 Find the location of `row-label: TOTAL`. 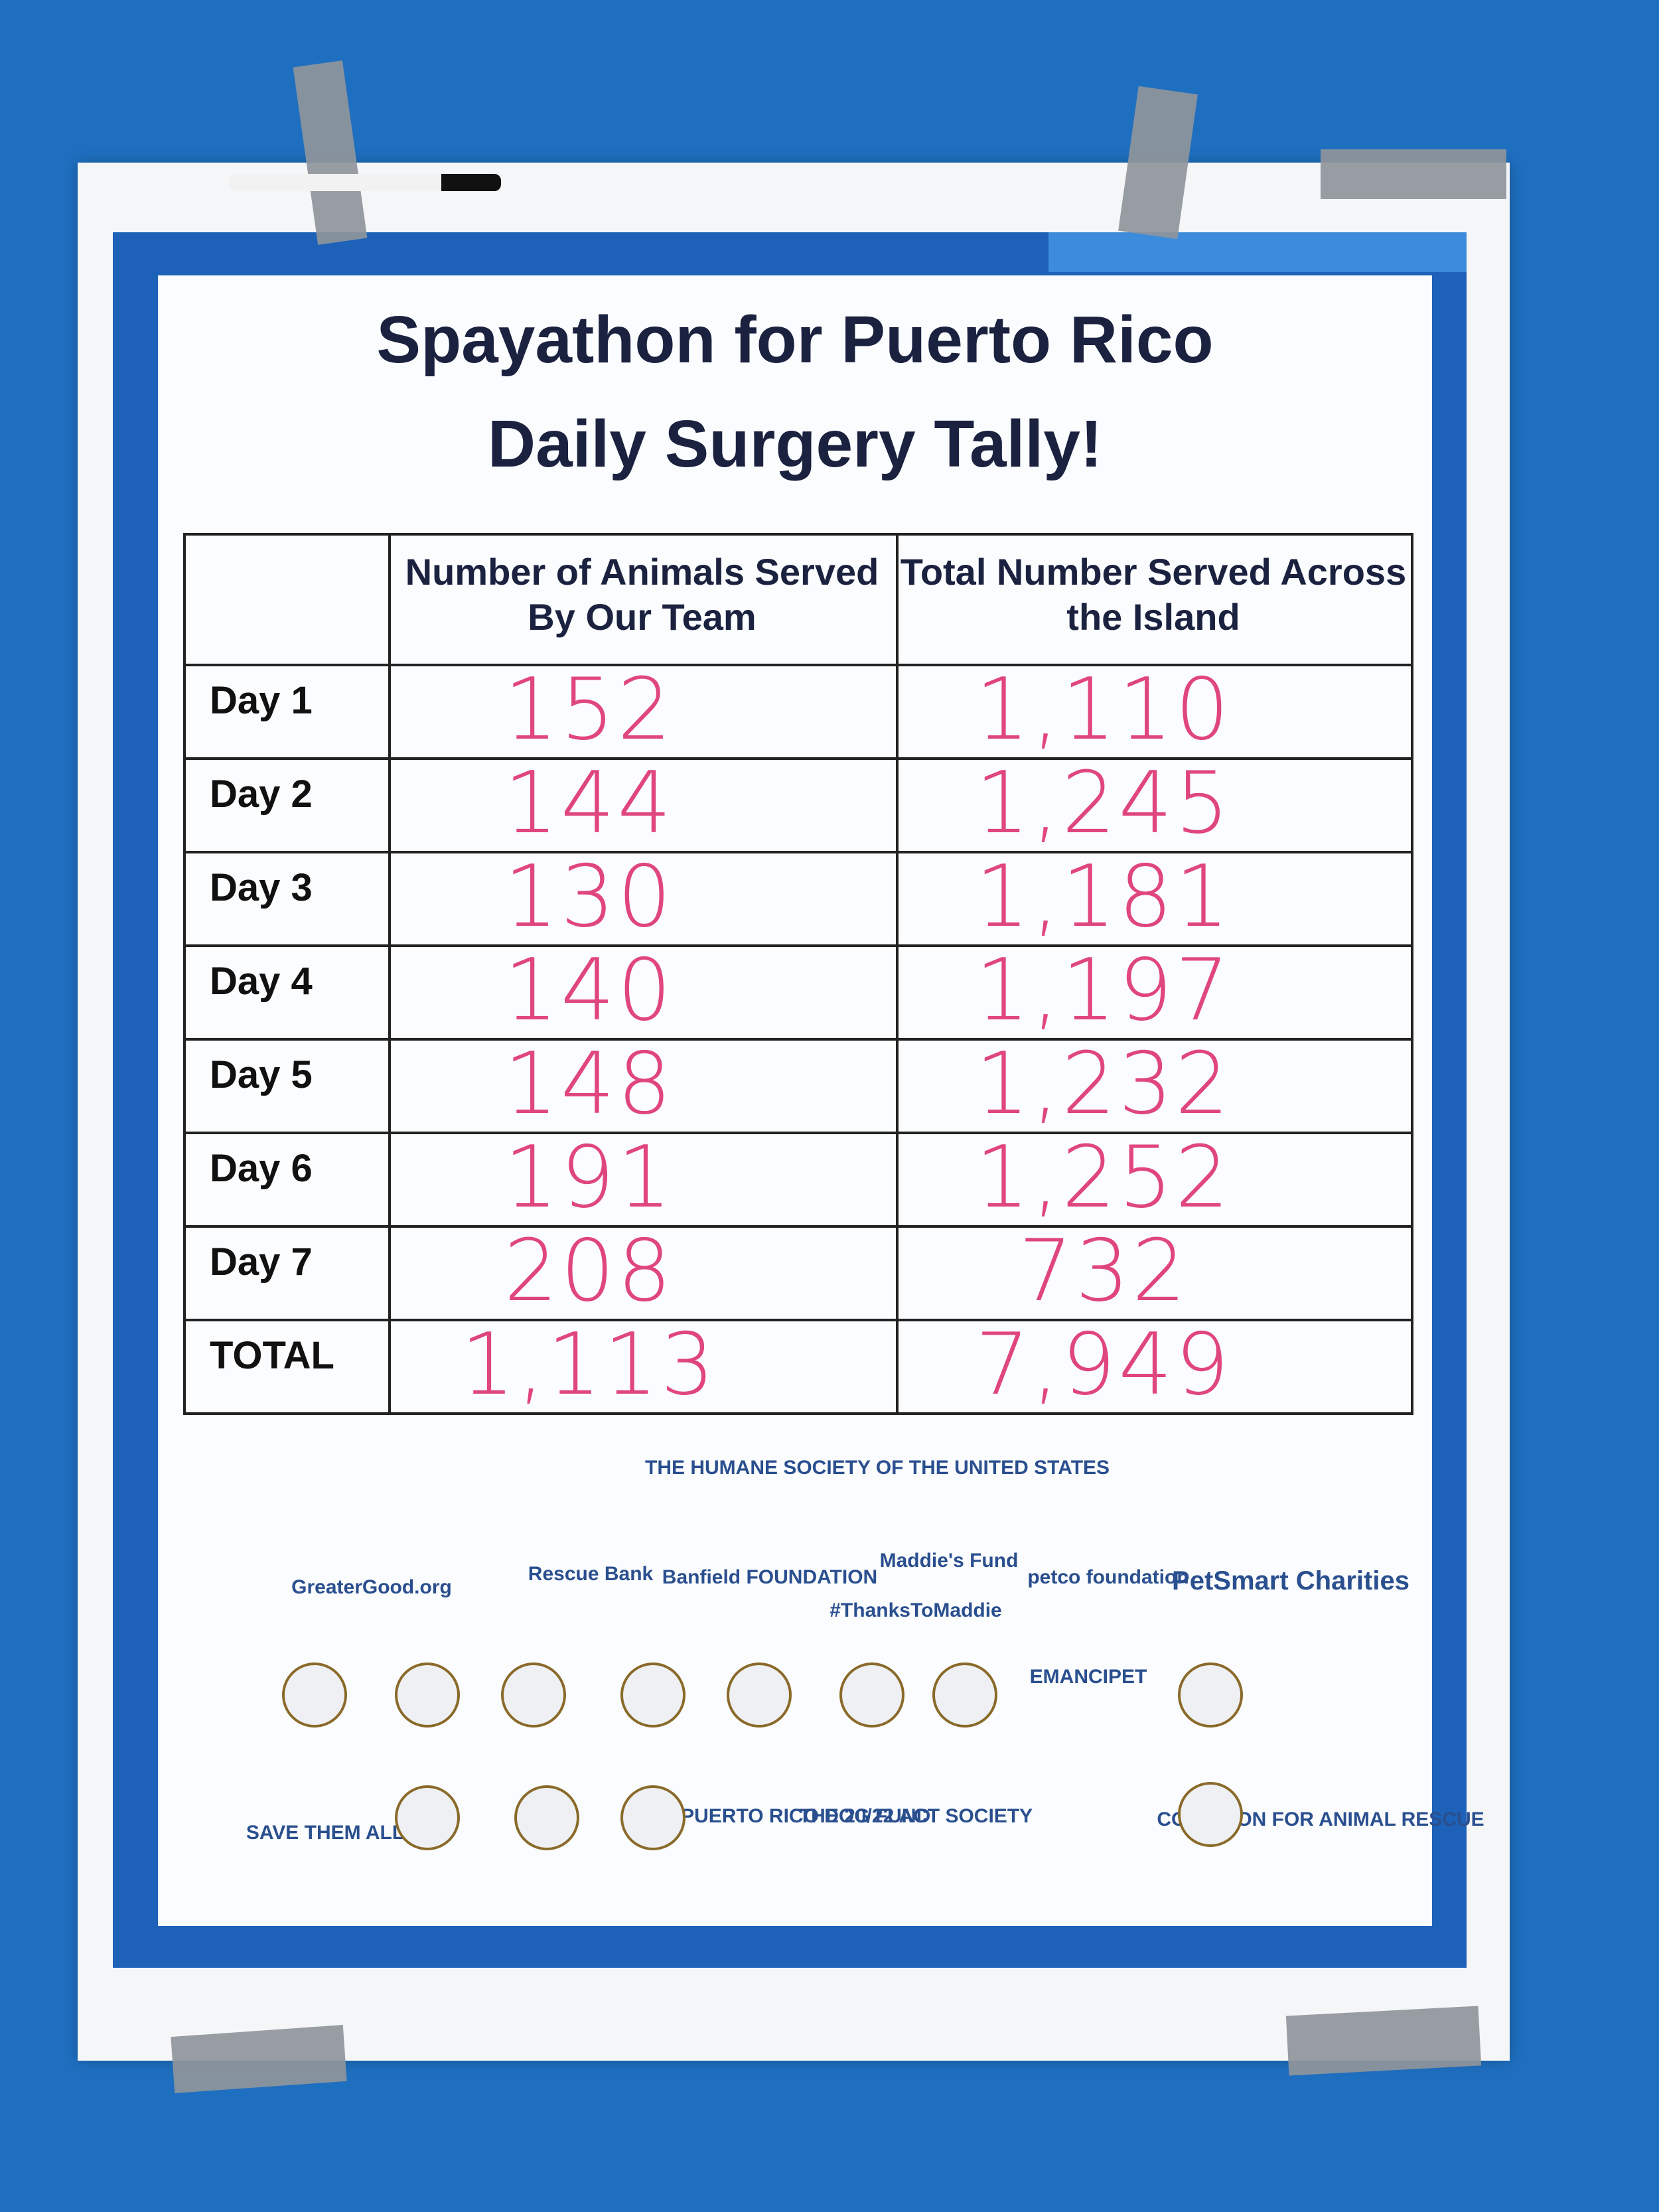

row-label: TOTAL is located at coordinates (272, 1355).